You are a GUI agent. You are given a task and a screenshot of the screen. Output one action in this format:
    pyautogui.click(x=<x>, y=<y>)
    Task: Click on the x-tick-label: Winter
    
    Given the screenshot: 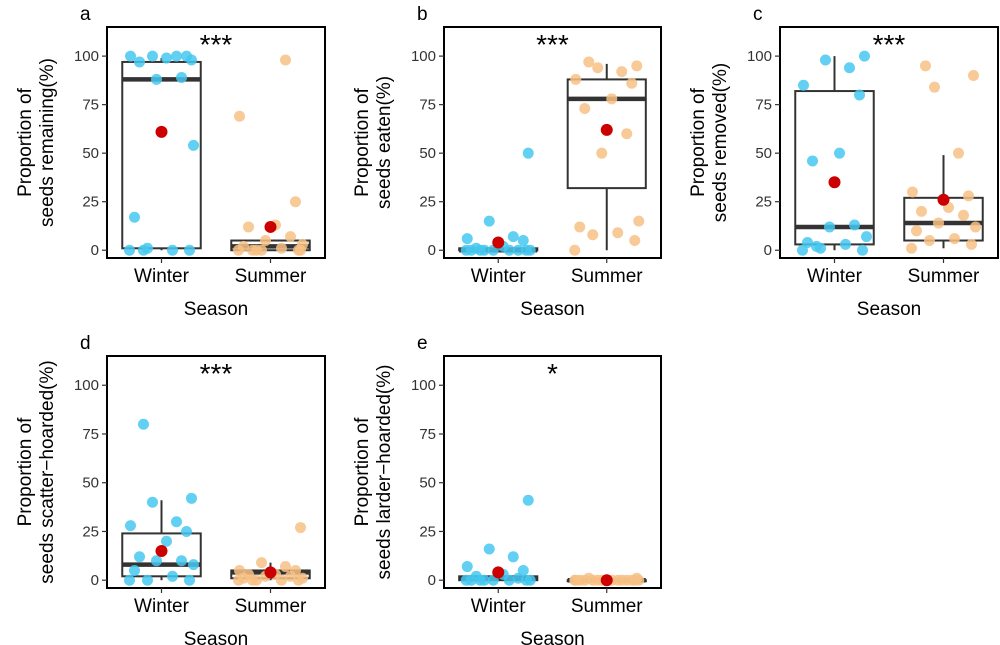 What is the action you would take?
    pyautogui.click(x=162, y=606)
    